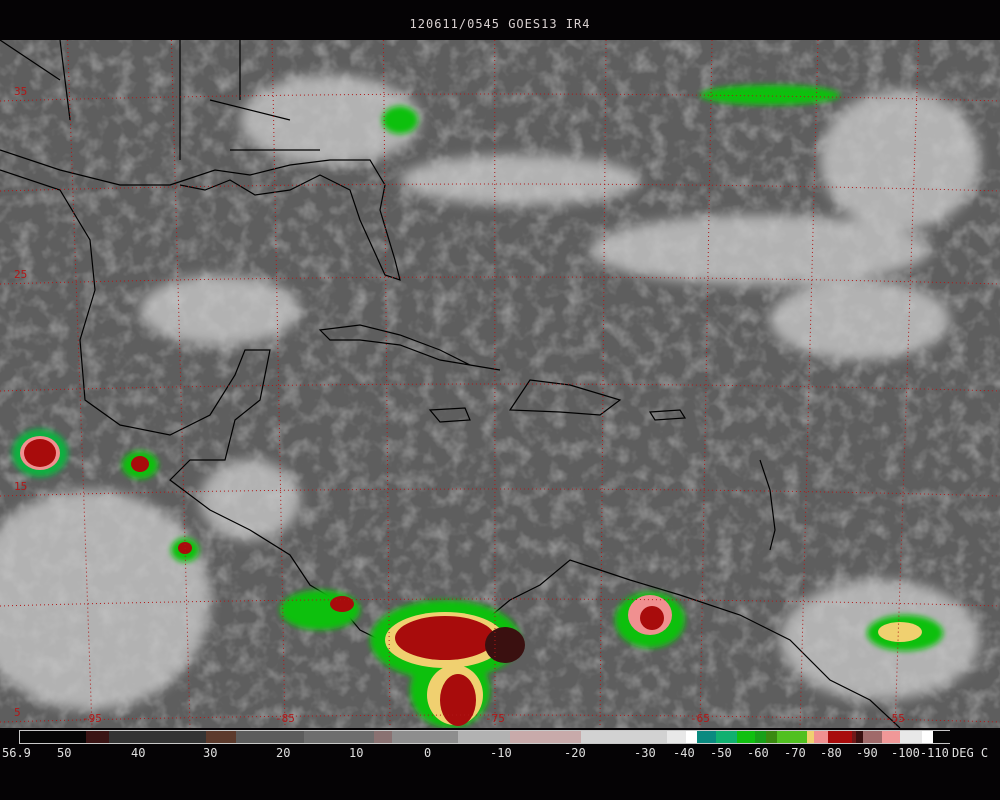 Image resolution: width=1000 pixels, height=800 pixels. What do you see at coordinates (16, 753) in the screenshot?
I see `colorbar-tick-label: 56.9` at bounding box center [16, 753].